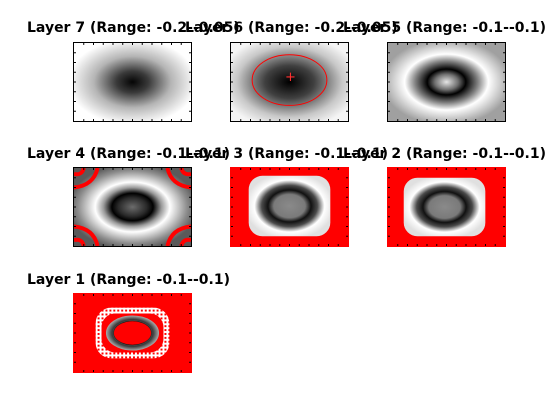 The width and height of the screenshot is (560, 420). I want to click on plot-axes-layer2, so click(446, 207).